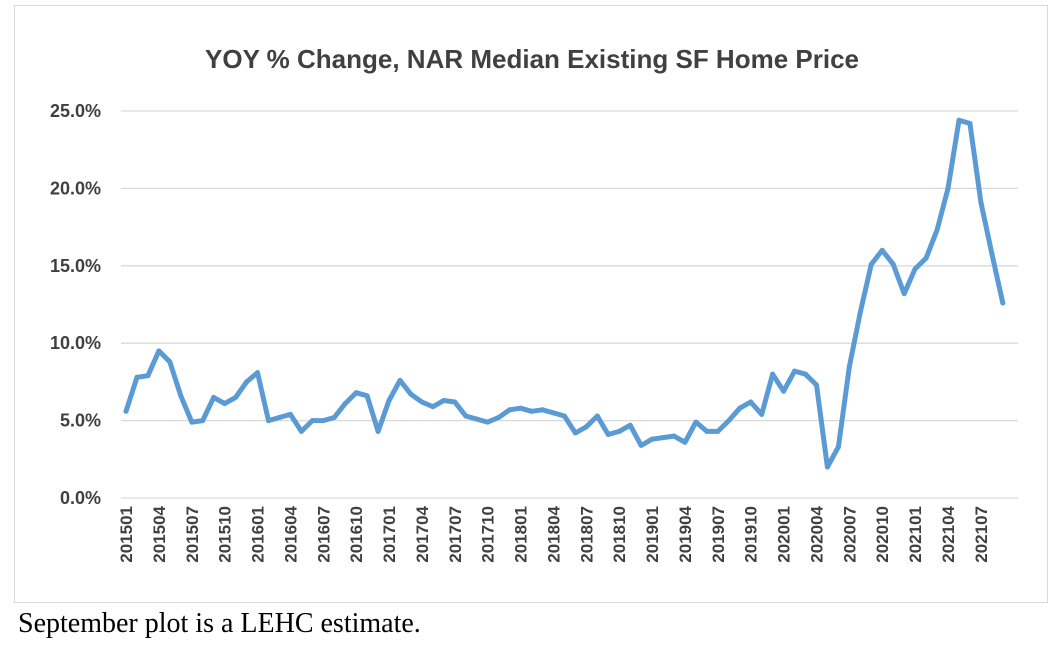  I want to click on x-tick-label: 201710, so click(488, 534).